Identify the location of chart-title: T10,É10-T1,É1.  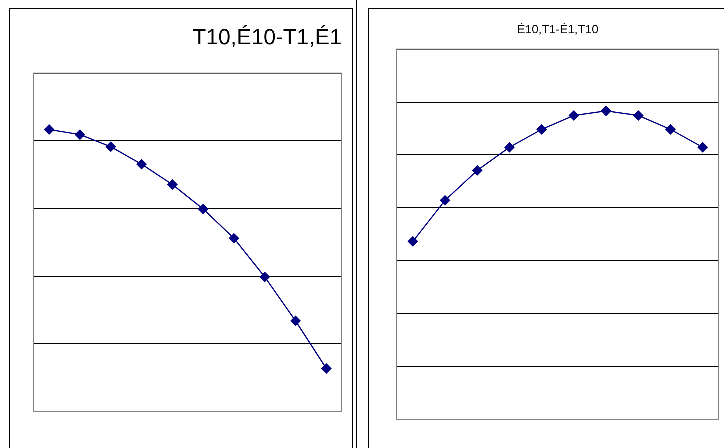
(267, 37).